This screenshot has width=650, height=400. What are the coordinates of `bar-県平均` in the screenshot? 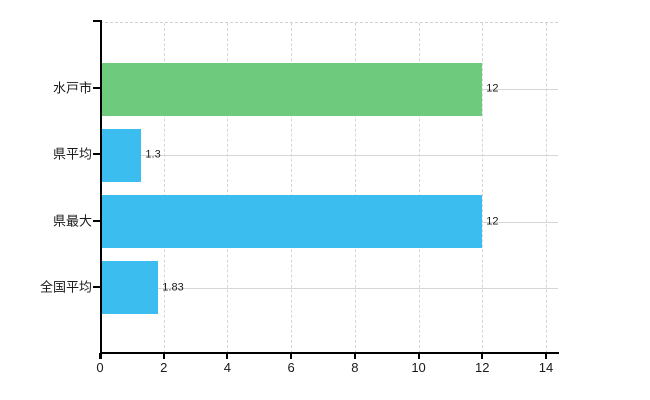 It's located at (121, 155).